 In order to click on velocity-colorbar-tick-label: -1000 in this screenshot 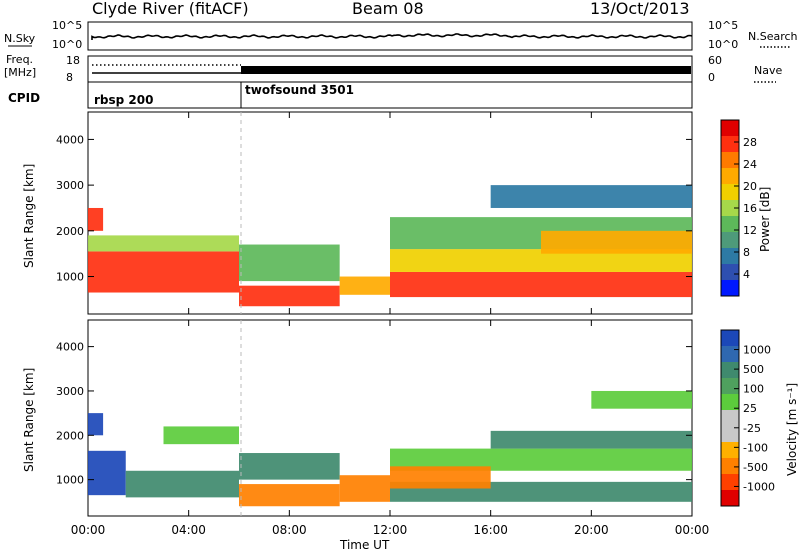, I will do `click(759, 486)`.